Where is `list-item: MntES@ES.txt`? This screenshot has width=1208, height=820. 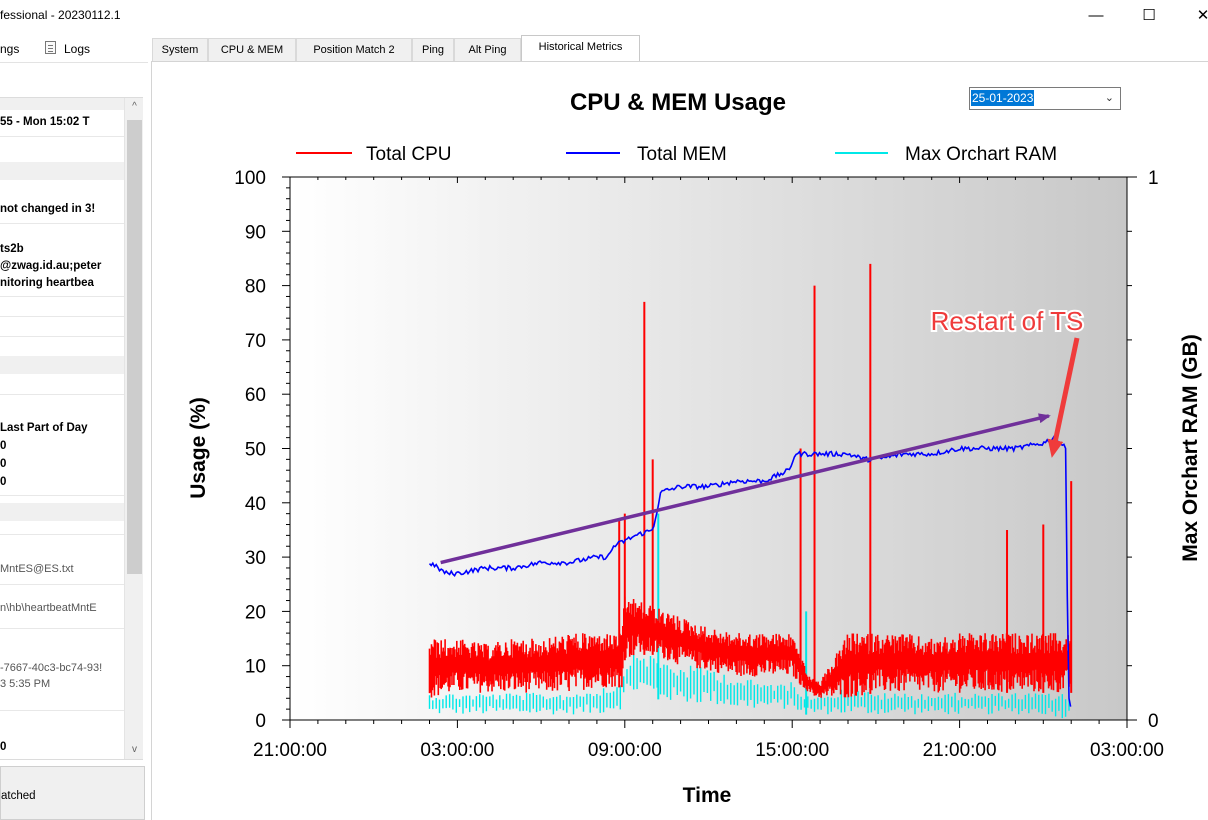 list-item: MntES@ES.txt is located at coordinates (37, 569).